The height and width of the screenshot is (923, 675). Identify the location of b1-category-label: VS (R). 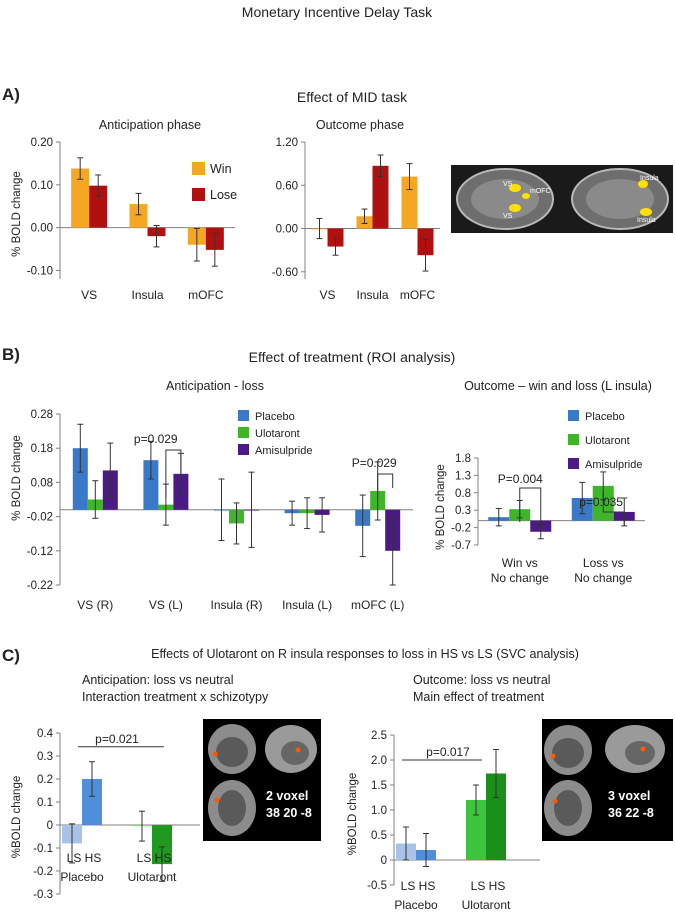
(95, 605).